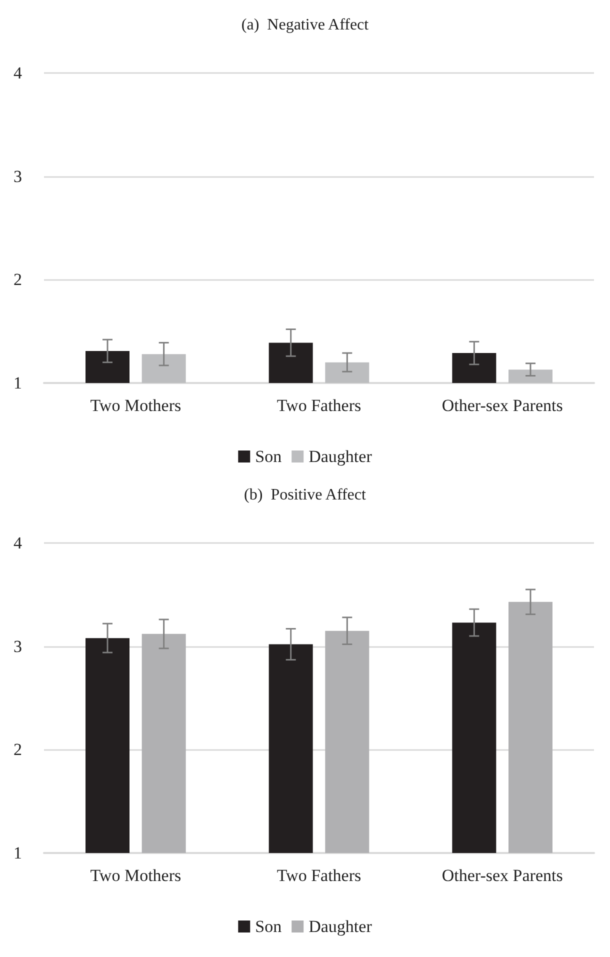 This screenshot has height=957, width=610. What do you see at coordinates (305, 495) in the screenshot?
I see `chart-title: (b) Positive Affect` at bounding box center [305, 495].